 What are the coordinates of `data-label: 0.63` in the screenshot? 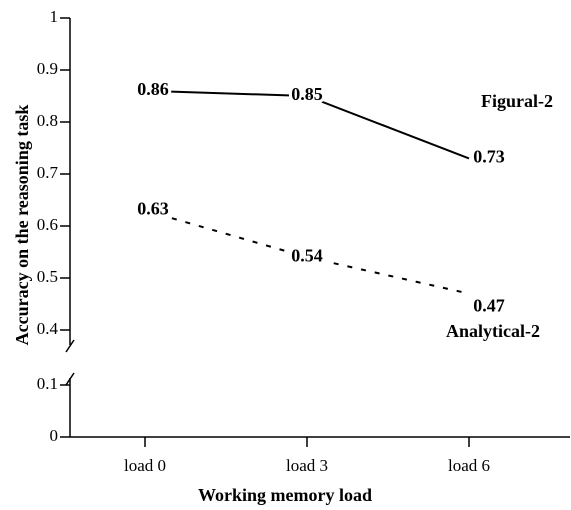 It's located at (153, 209).